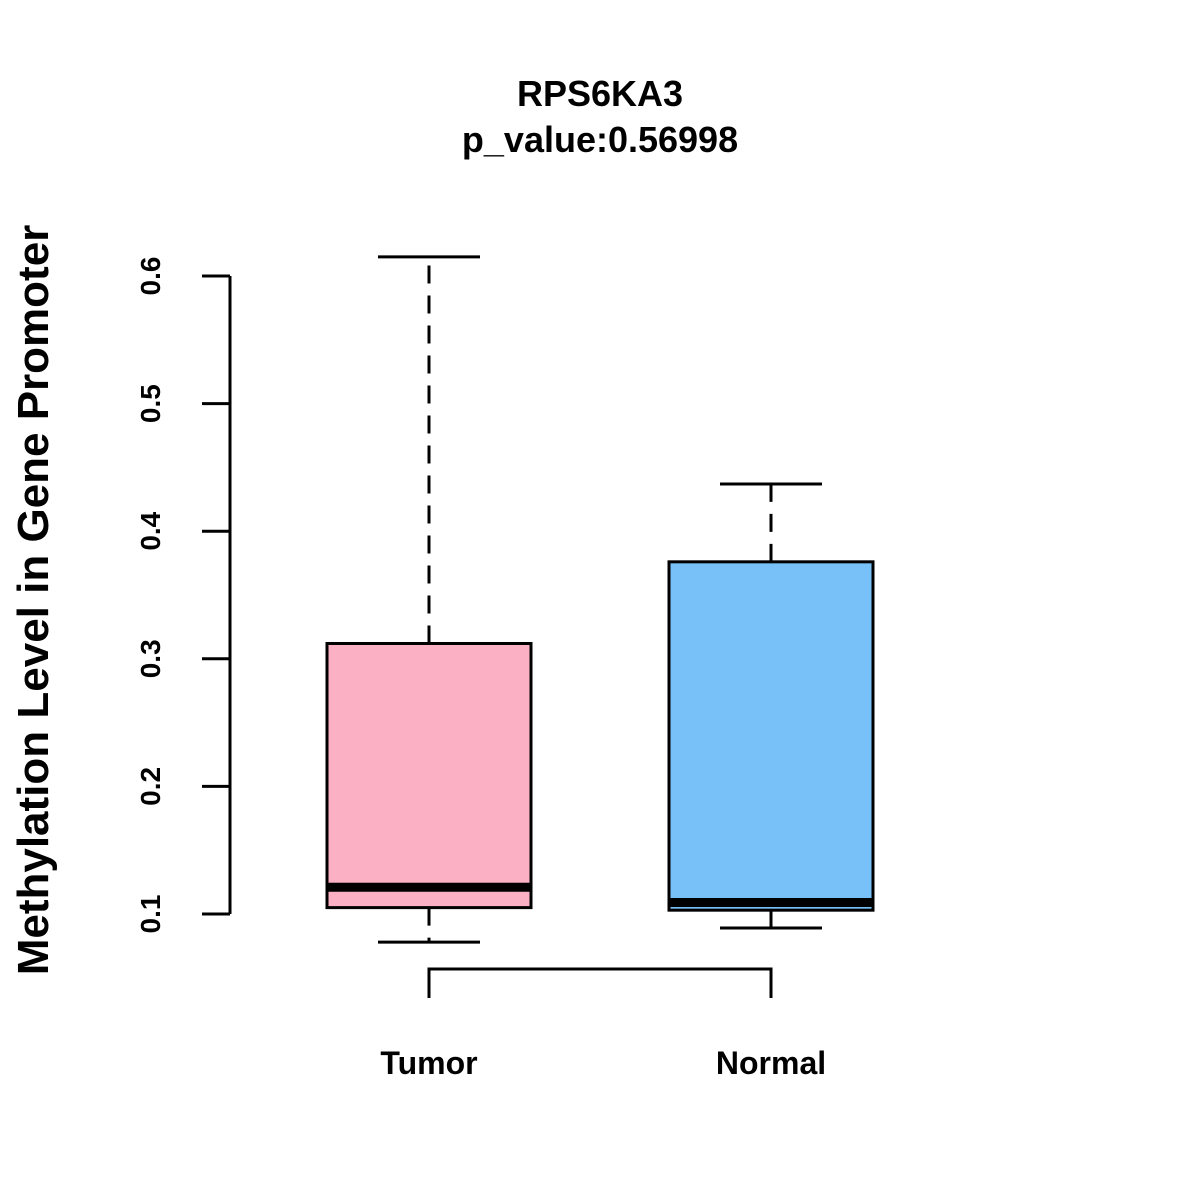 Image resolution: width=1200 pixels, height=1200 pixels. I want to click on chart-subtitle: p_value:0.56998, so click(600, 139).